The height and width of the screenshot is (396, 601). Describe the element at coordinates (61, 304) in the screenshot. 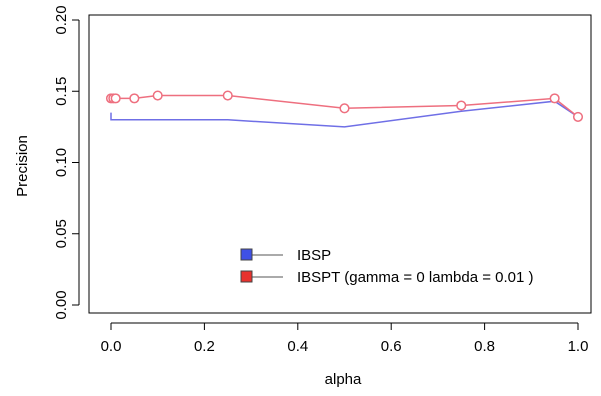

I see `y-tick-label: 0.00` at that location.